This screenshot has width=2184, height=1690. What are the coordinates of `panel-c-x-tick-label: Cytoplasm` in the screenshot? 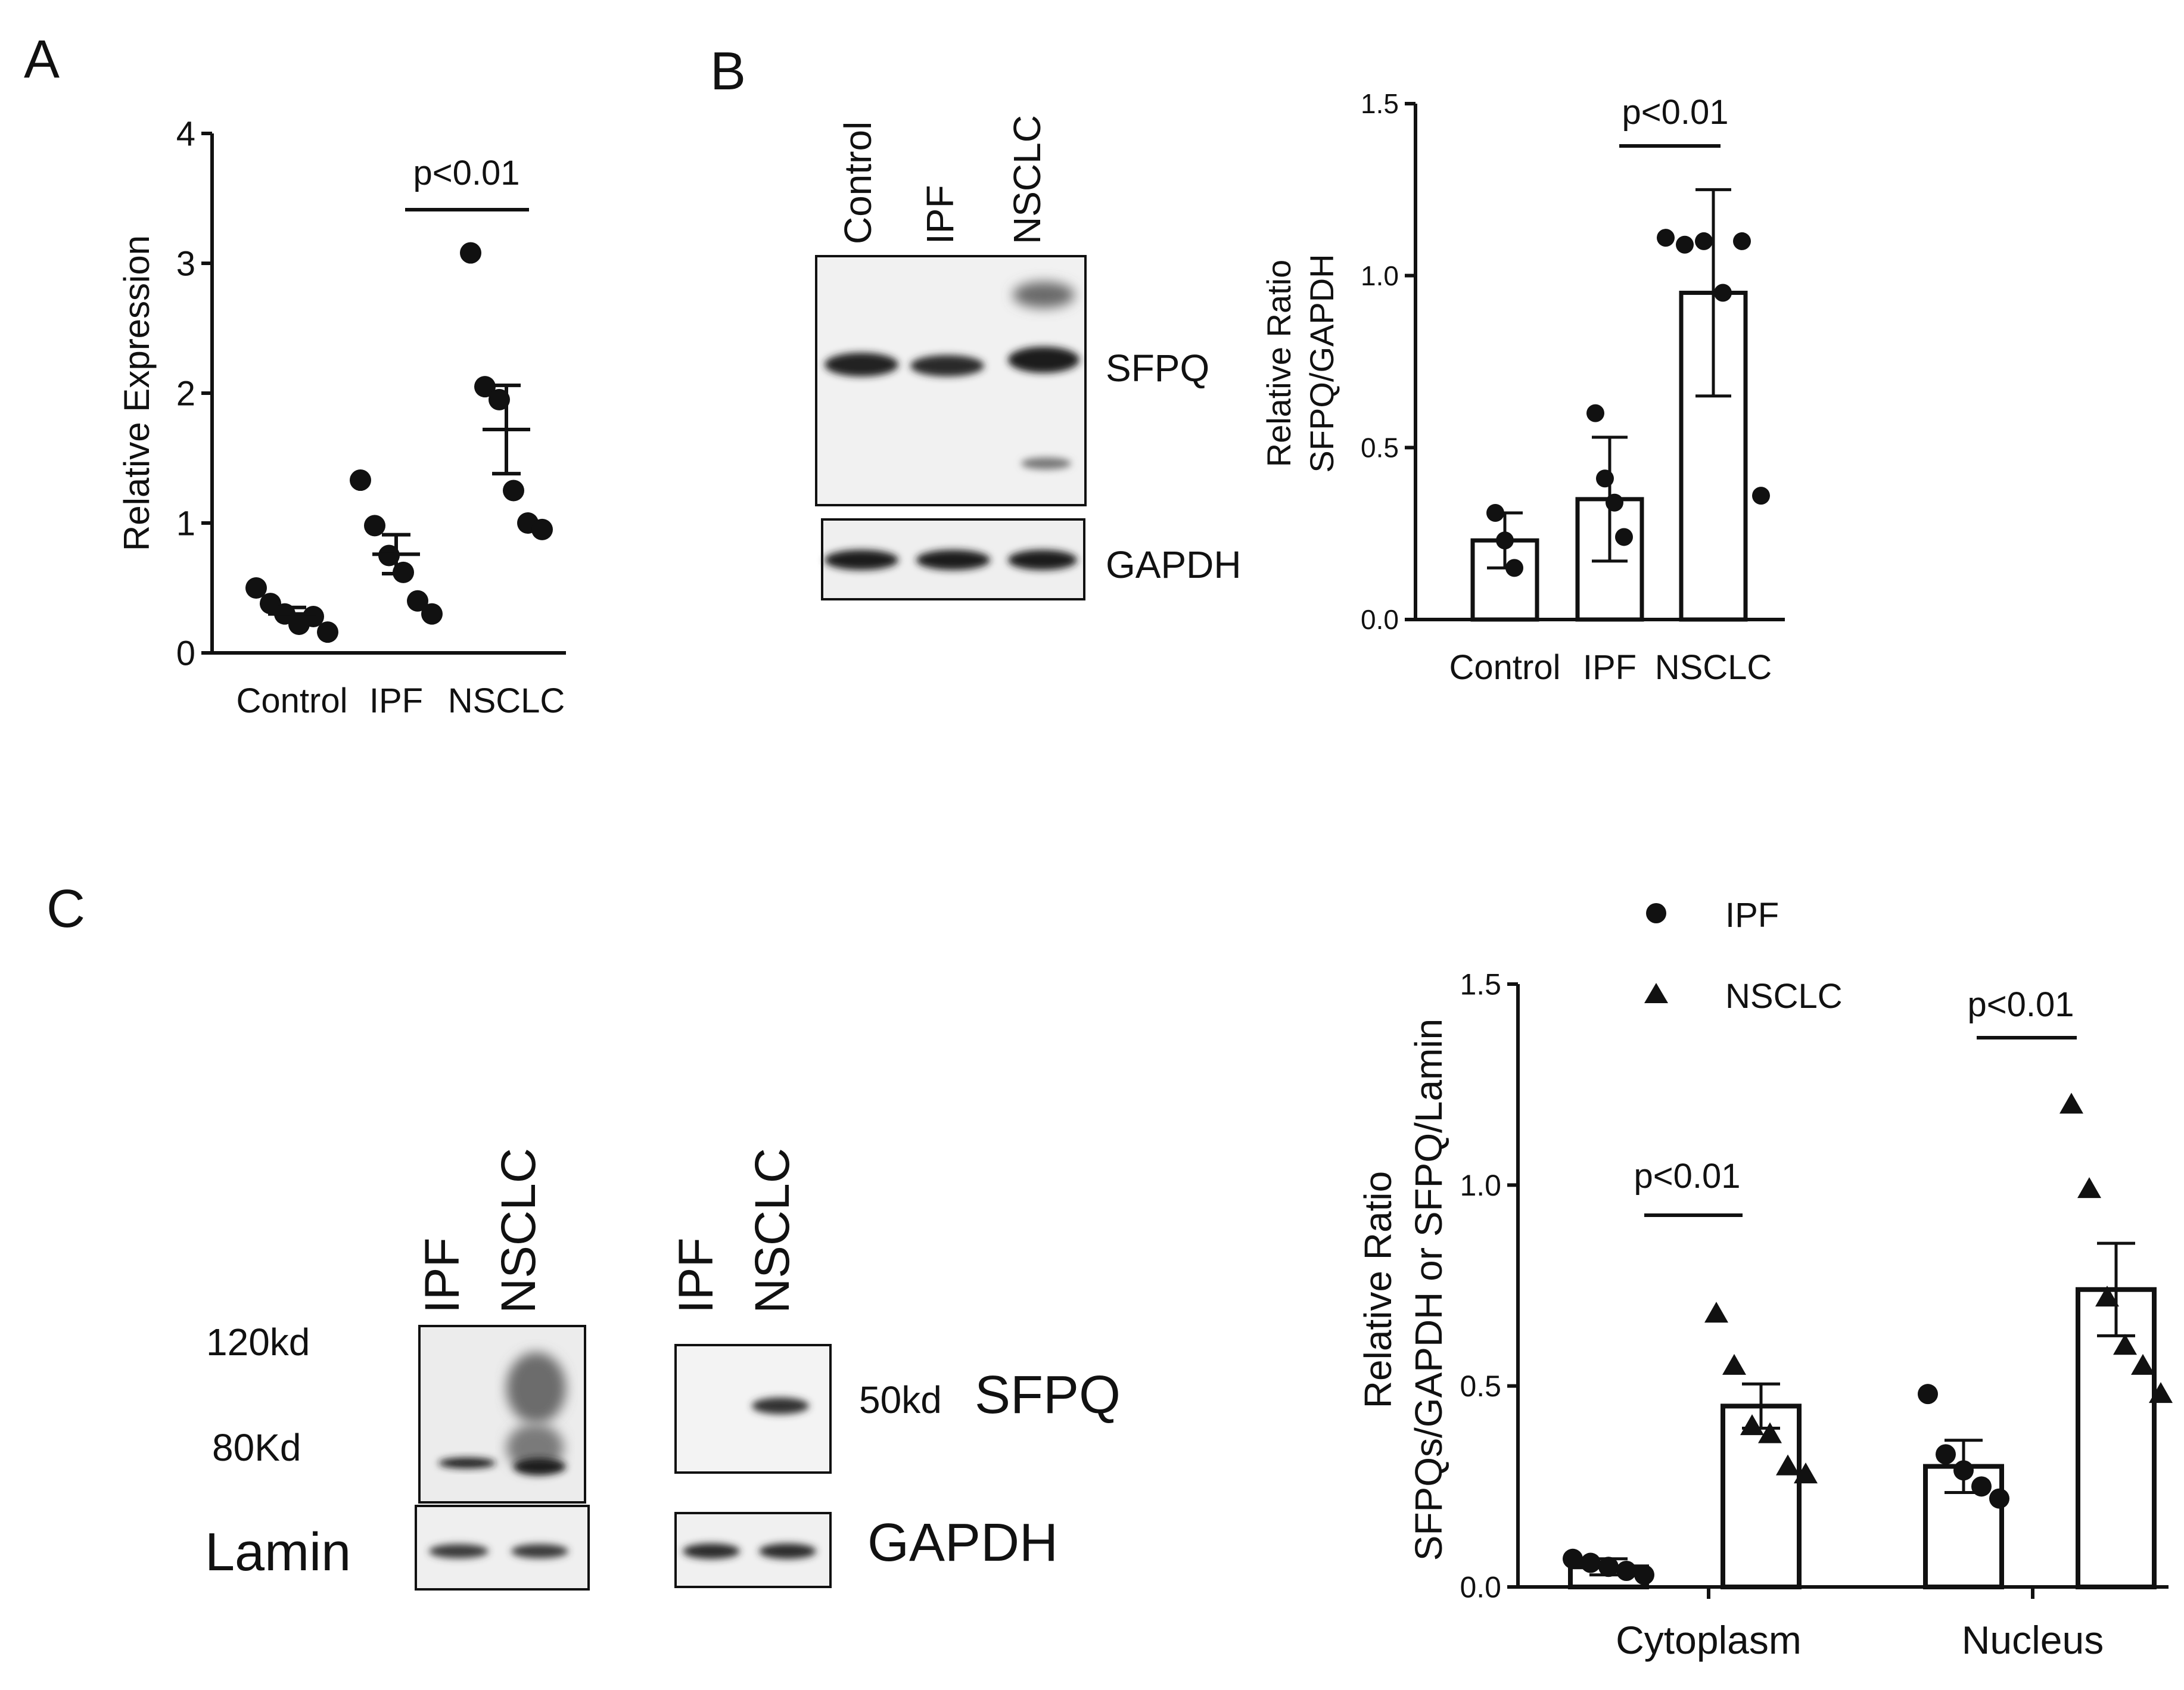 It's located at (1709, 1640).